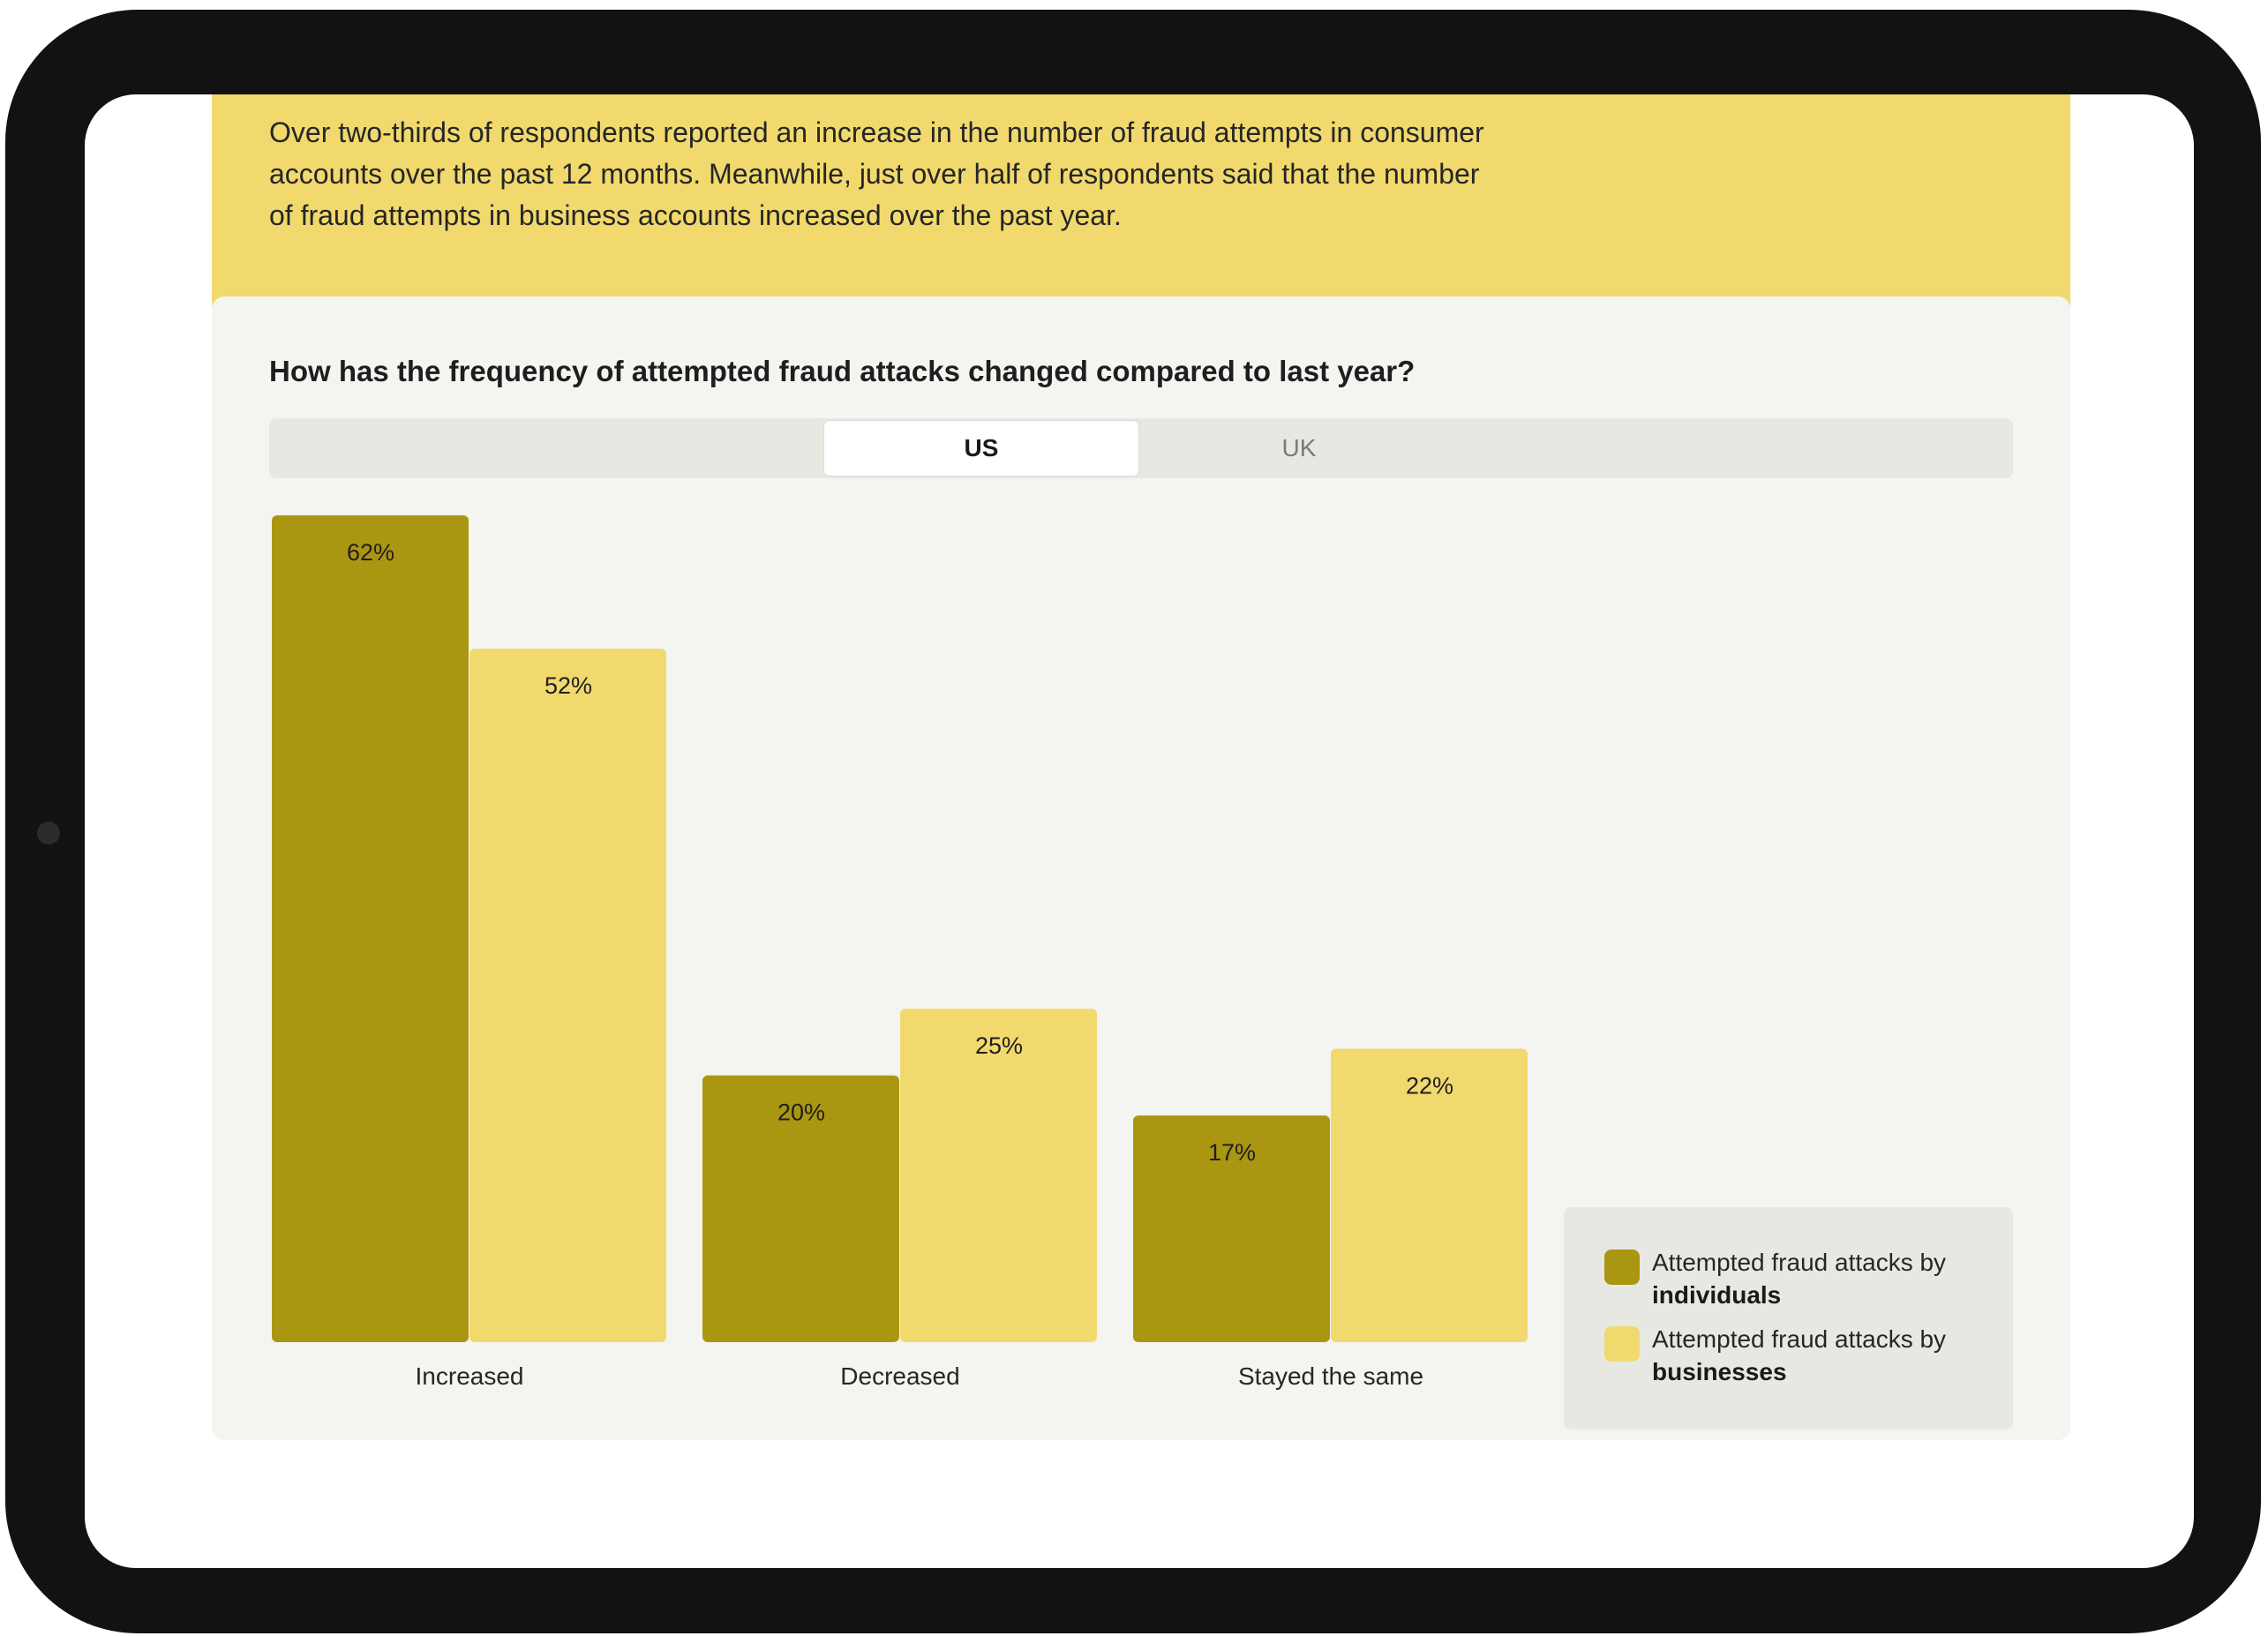 The height and width of the screenshot is (1636, 2268). Describe the element at coordinates (370, 552) in the screenshot. I see `data-label-increased-individuals: 62%` at that location.